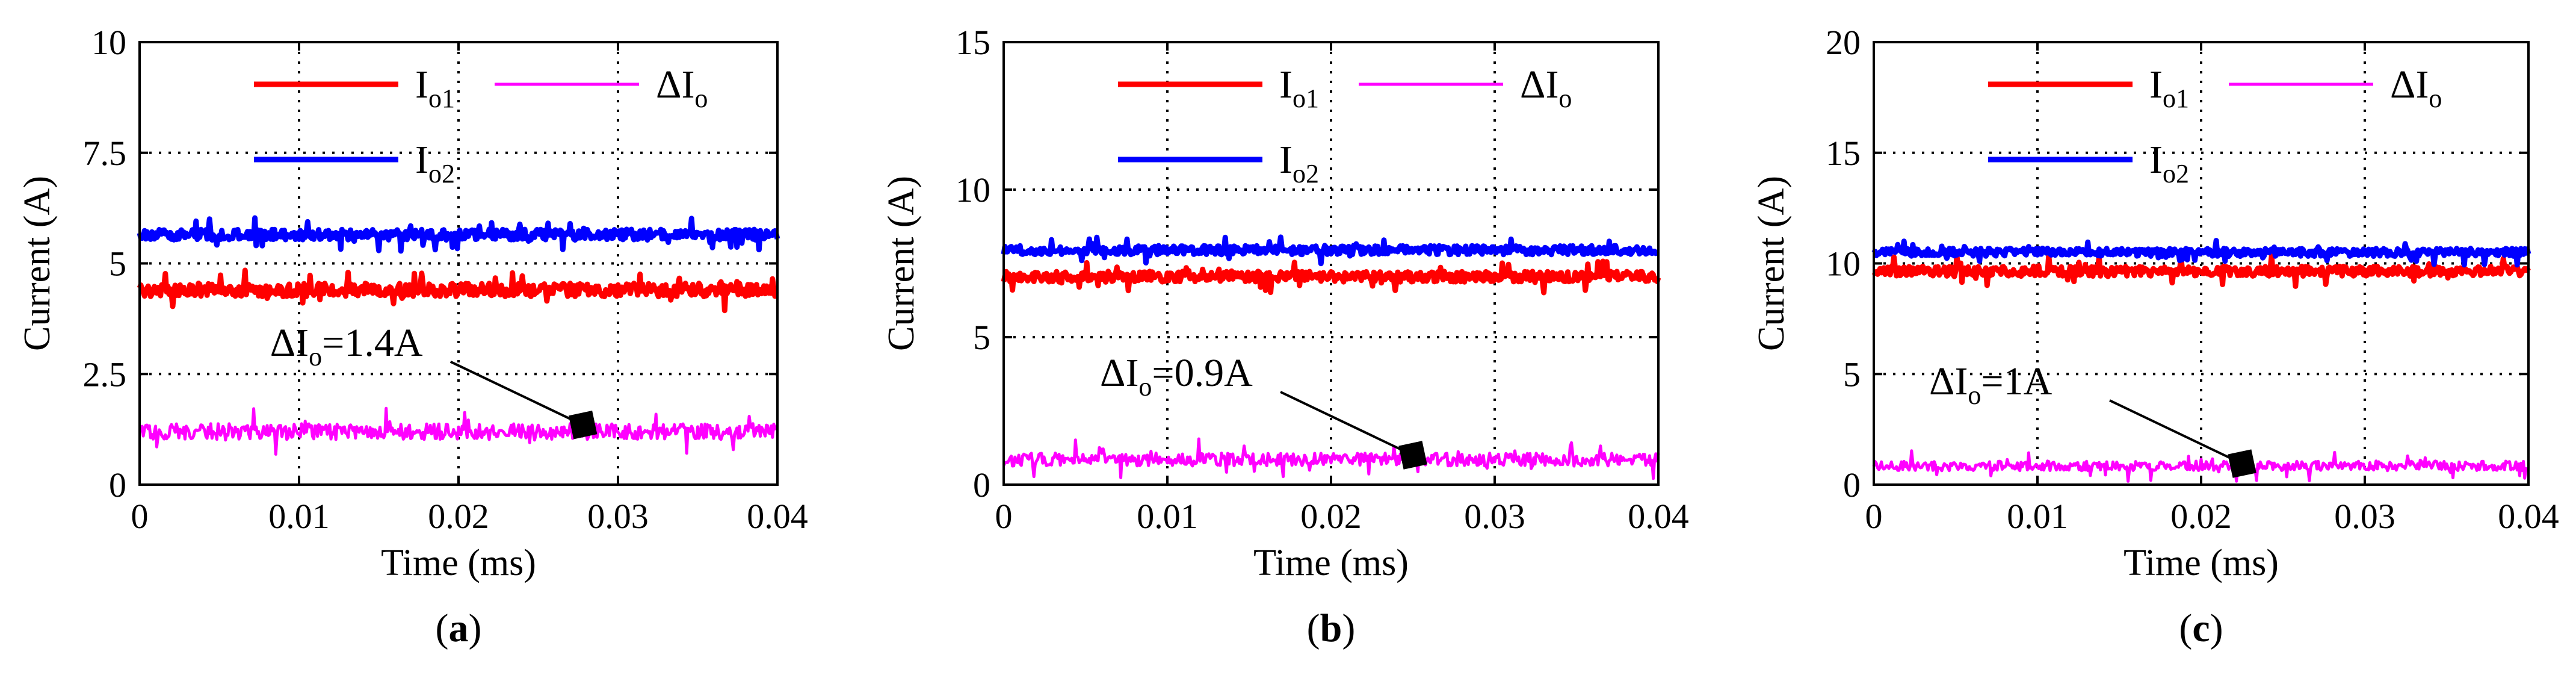  What do you see at coordinates (1176, 376) in the screenshot?
I see `annotation-text: ΔIo=0.9A` at bounding box center [1176, 376].